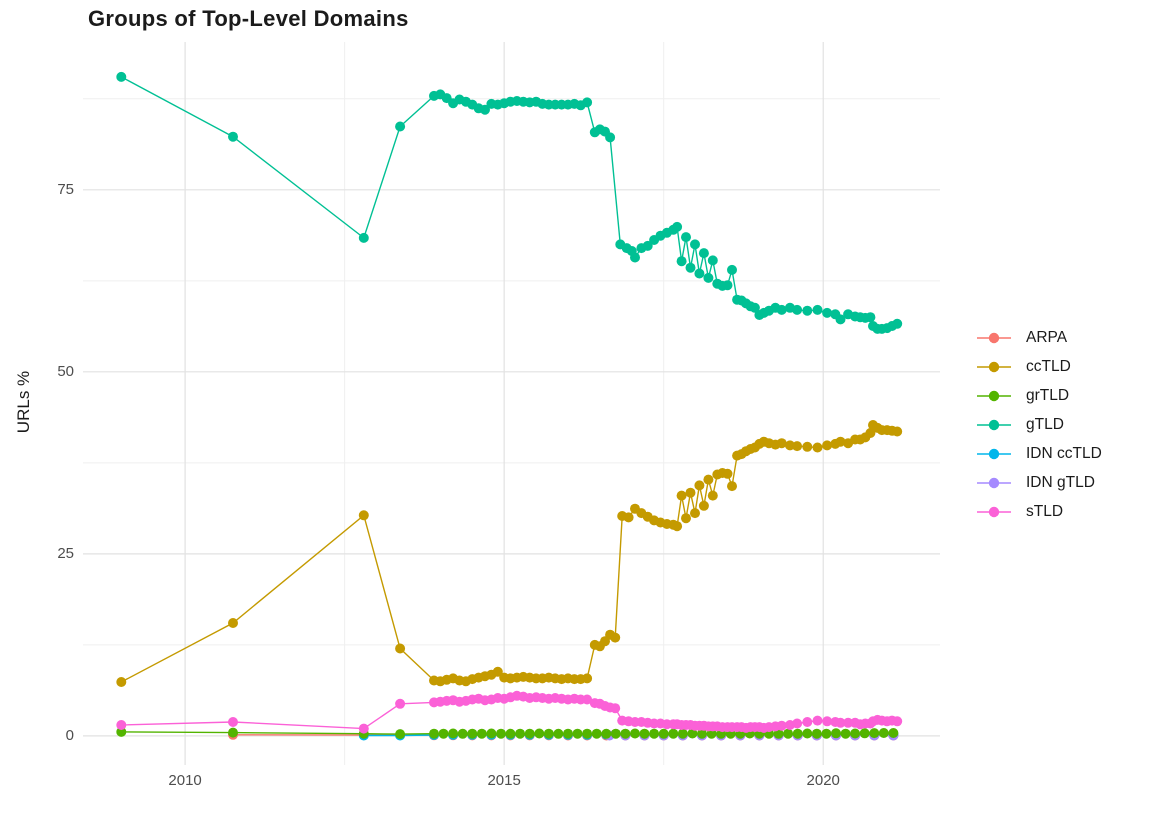 Image resolution: width=1164 pixels, height=827 pixels. I want to click on legend-item-label: gTLD, so click(1045, 424).